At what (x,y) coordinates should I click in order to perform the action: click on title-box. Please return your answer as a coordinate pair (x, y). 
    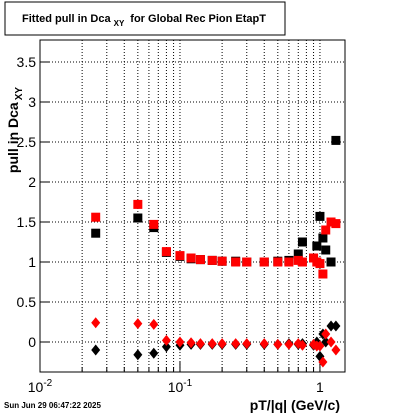
    Looking at the image, I should click on (145, 18).